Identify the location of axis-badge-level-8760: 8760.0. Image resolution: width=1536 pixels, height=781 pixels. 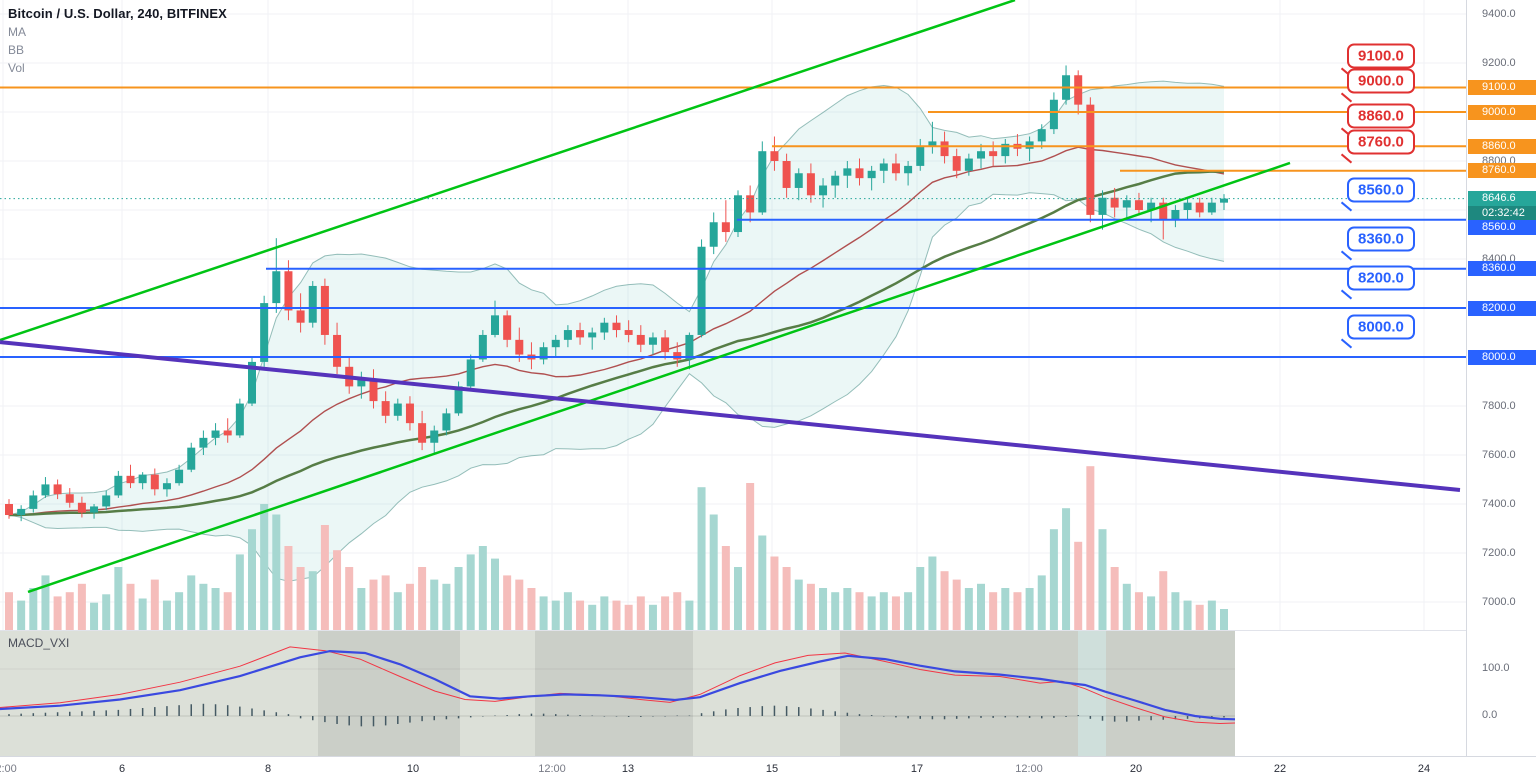
(1502, 171).